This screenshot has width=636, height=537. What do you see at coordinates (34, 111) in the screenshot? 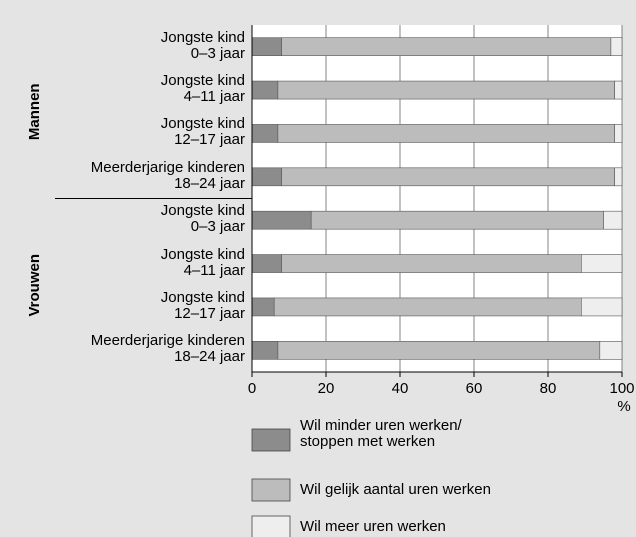
I see `group-label: Mannen` at bounding box center [34, 111].